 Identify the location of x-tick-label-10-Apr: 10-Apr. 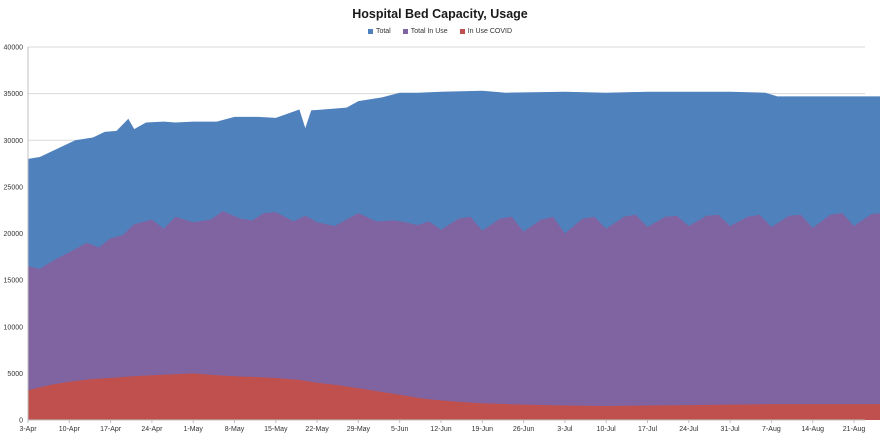
(70, 429).